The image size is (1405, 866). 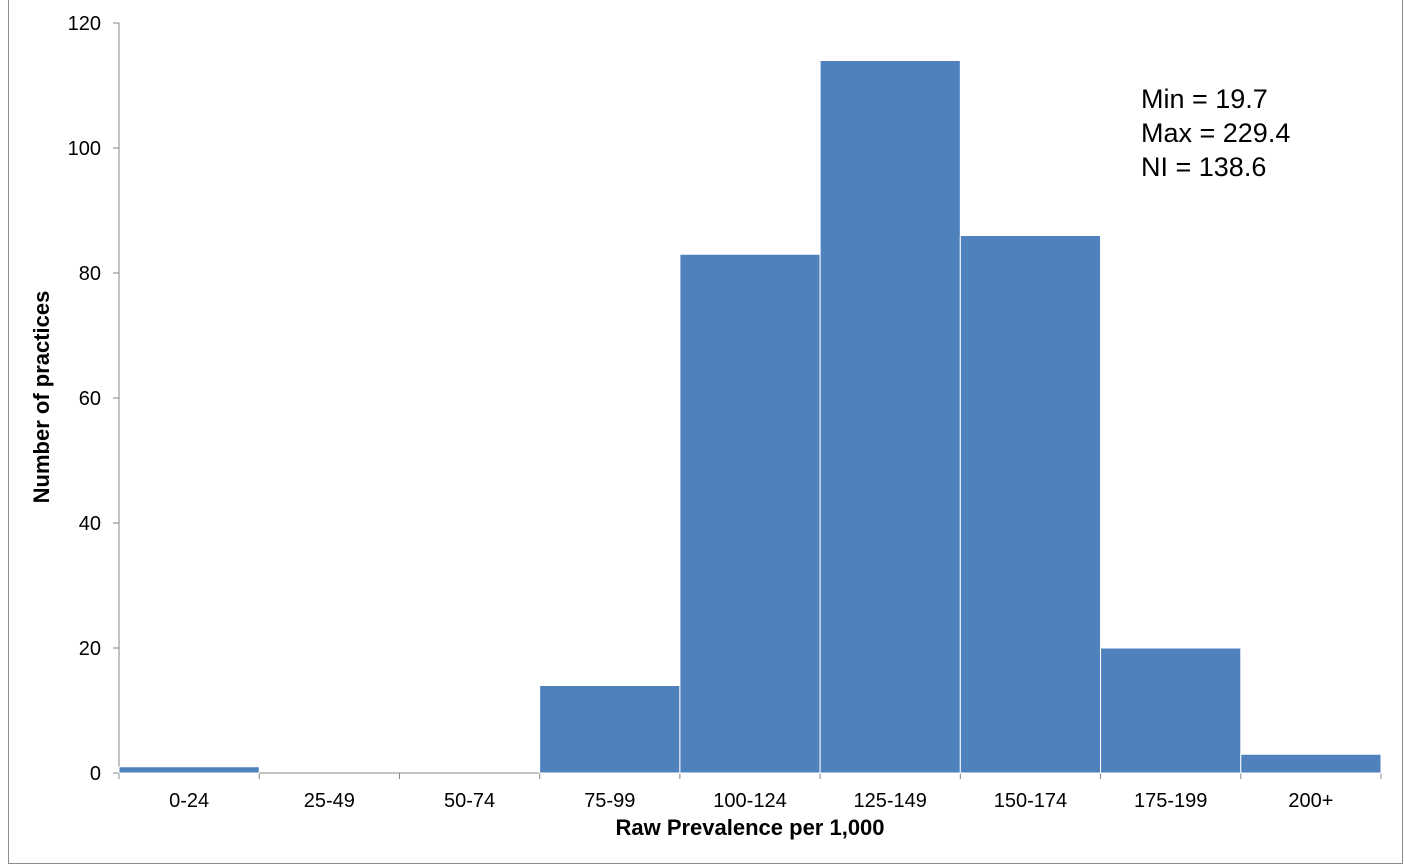 I want to click on x-tick-label: 75-99, so click(x=609, y=801).